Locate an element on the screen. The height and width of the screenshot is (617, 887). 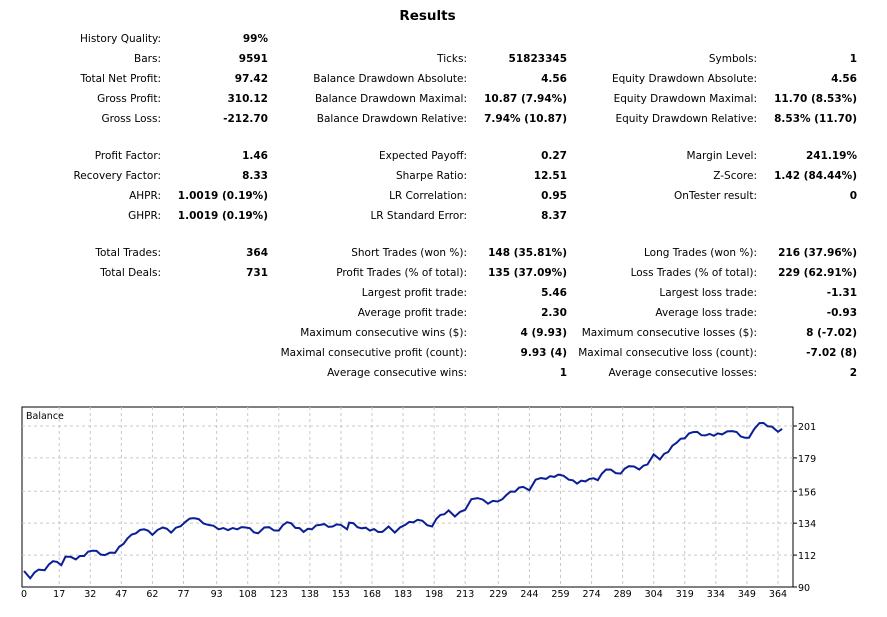
y-tick-label: 156 is located at coordinates (807, 492).